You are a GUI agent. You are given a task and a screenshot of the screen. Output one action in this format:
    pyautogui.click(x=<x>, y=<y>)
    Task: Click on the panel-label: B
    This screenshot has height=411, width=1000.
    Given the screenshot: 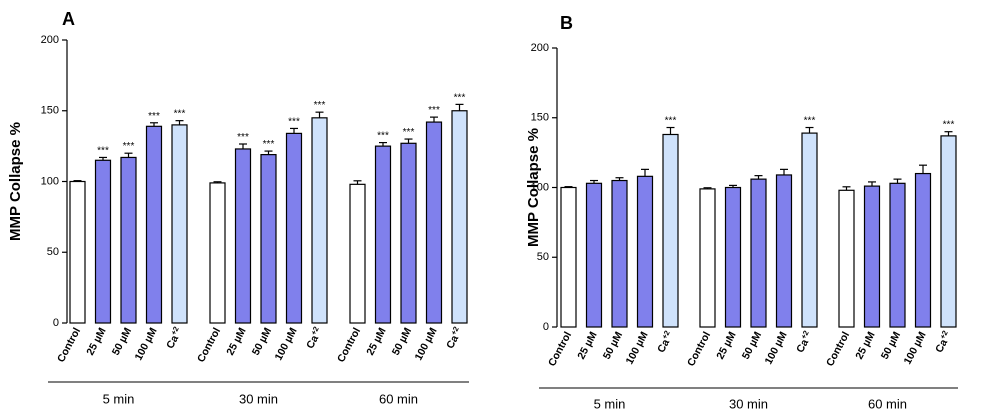 What is the action you would take?
    pyautogui.click(x=566, y=23)
    